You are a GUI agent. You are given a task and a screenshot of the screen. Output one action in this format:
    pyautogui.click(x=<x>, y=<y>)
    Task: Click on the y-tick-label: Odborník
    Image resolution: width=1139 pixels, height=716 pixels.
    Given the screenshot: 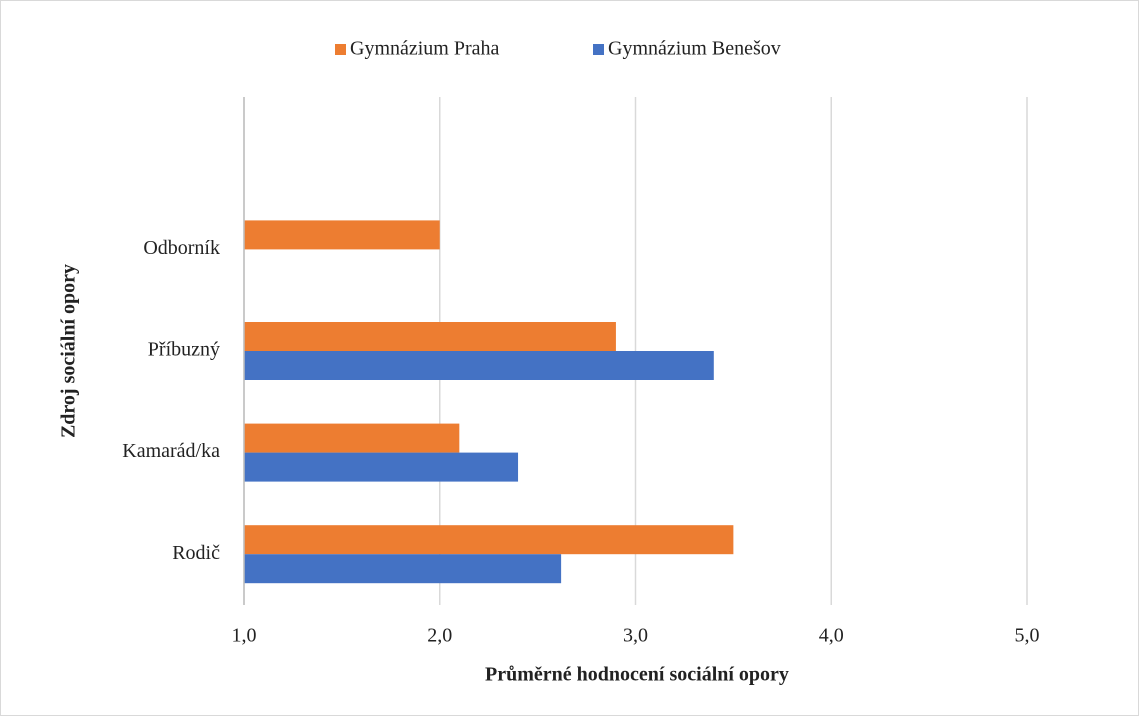 What is the action you would take?
    pyautogui.click(x=181, y=248)
    